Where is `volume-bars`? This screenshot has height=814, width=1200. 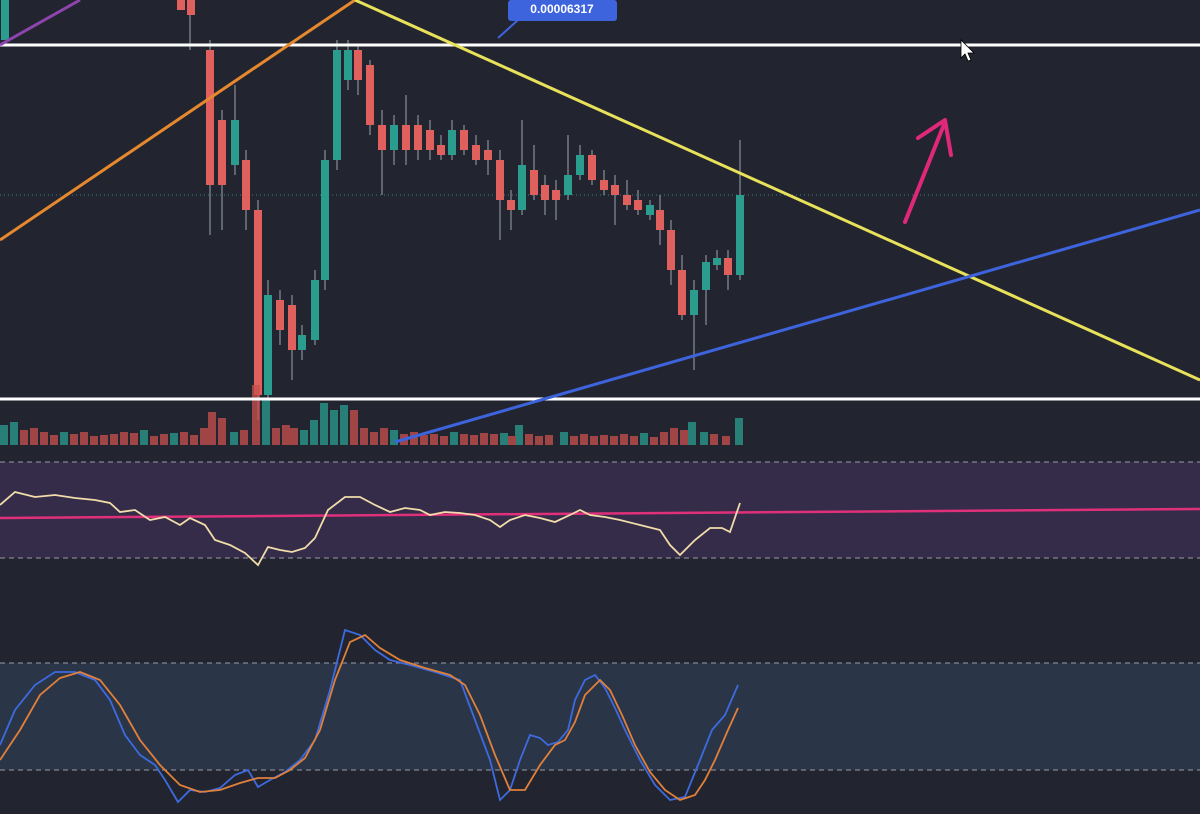
volume-bars is located at coordinates (371, 415).